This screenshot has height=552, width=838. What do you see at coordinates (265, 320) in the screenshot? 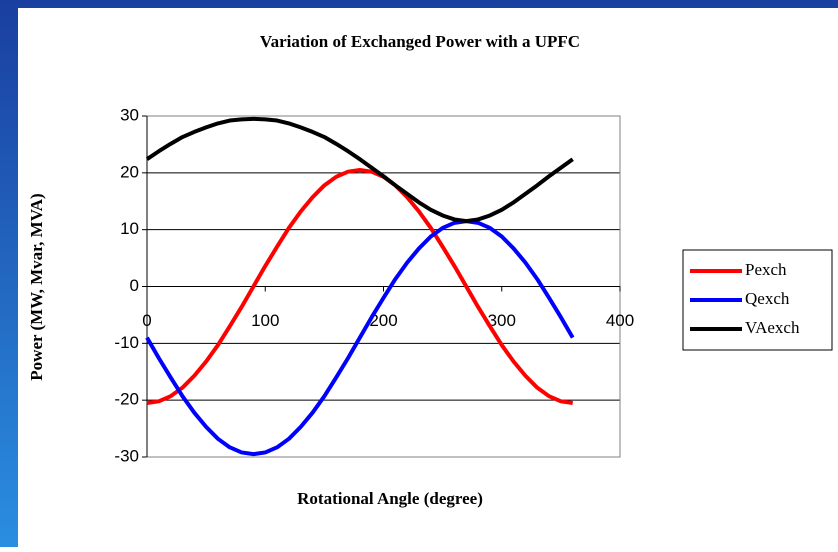
I see `x-tick-label: 100` at bounding box center [265, 320].